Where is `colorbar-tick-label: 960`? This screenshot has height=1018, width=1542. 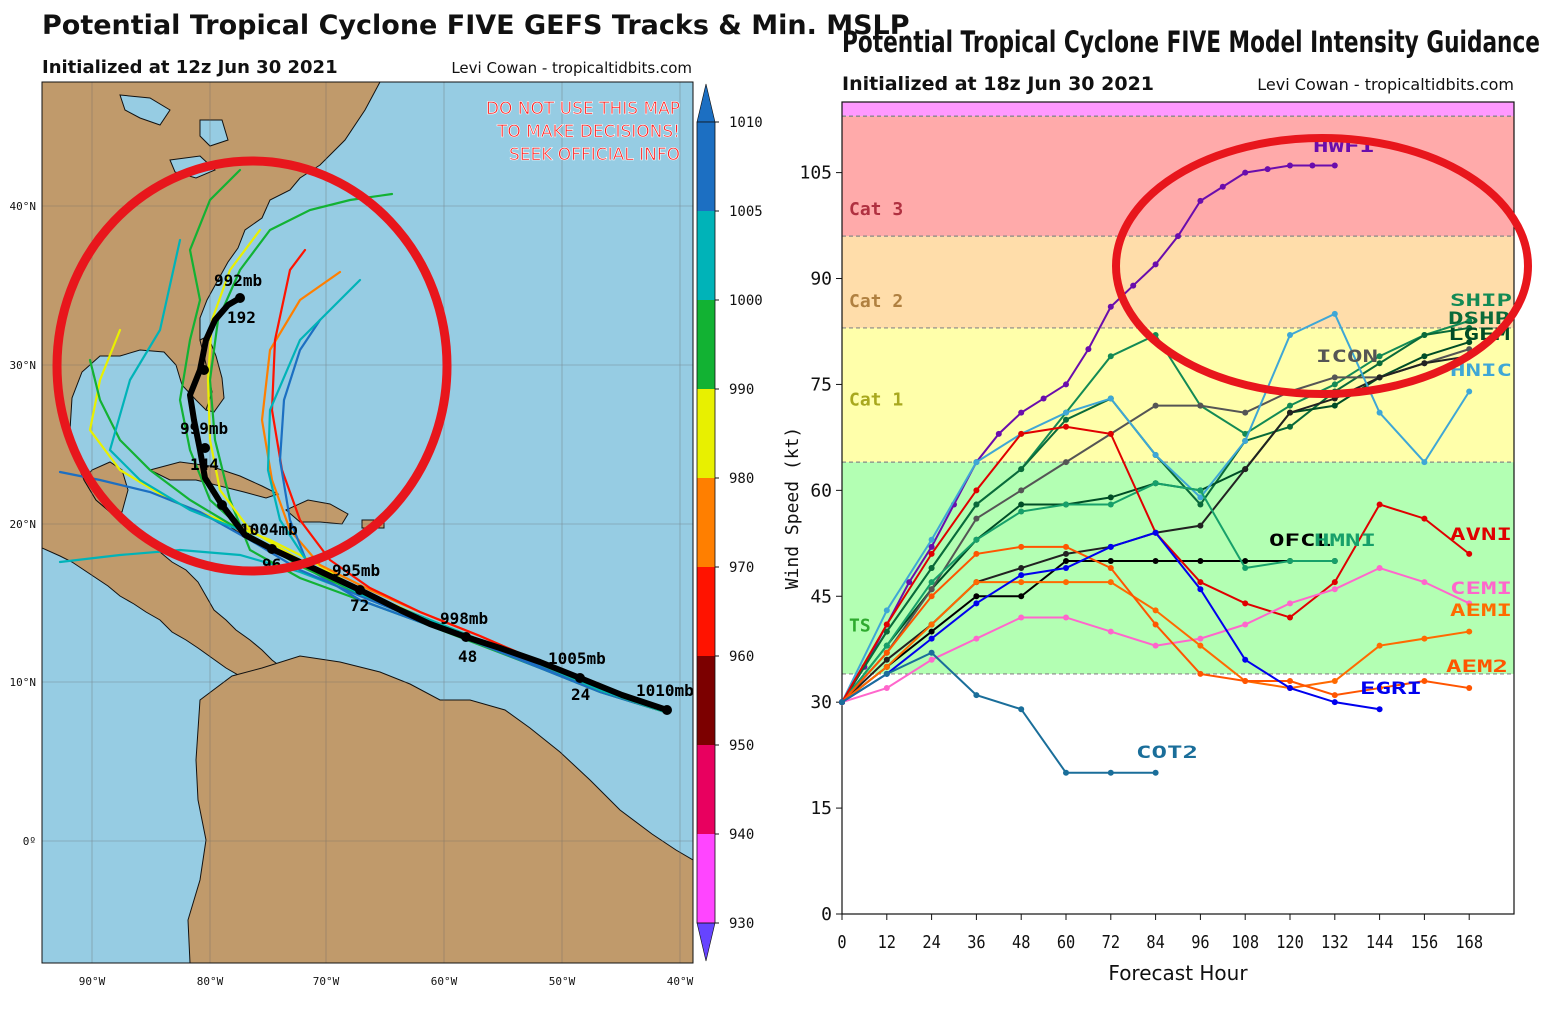 colorbar-tick-label: 960 is located at coordinates (741, 657).